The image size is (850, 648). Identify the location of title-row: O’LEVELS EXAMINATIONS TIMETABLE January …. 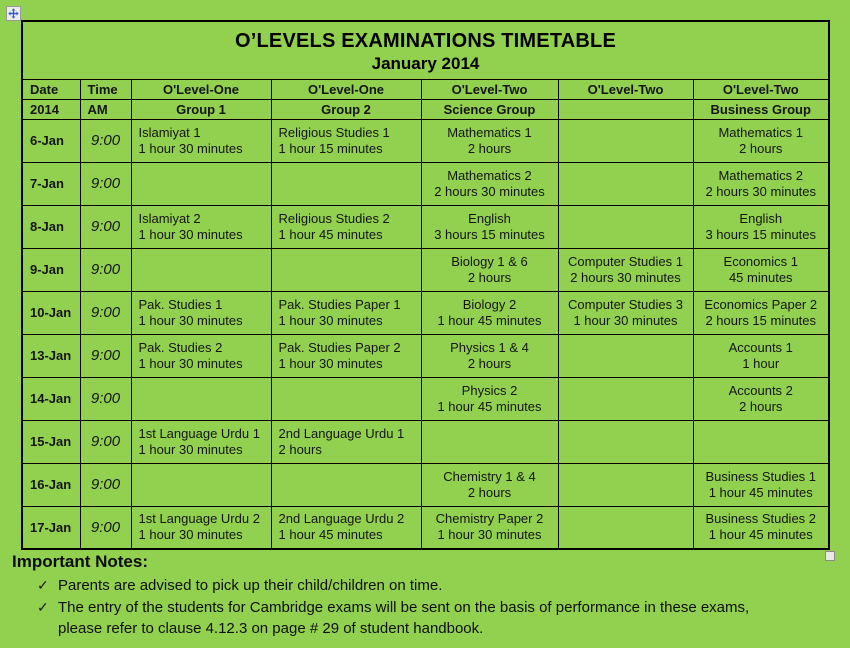
(425, 50).